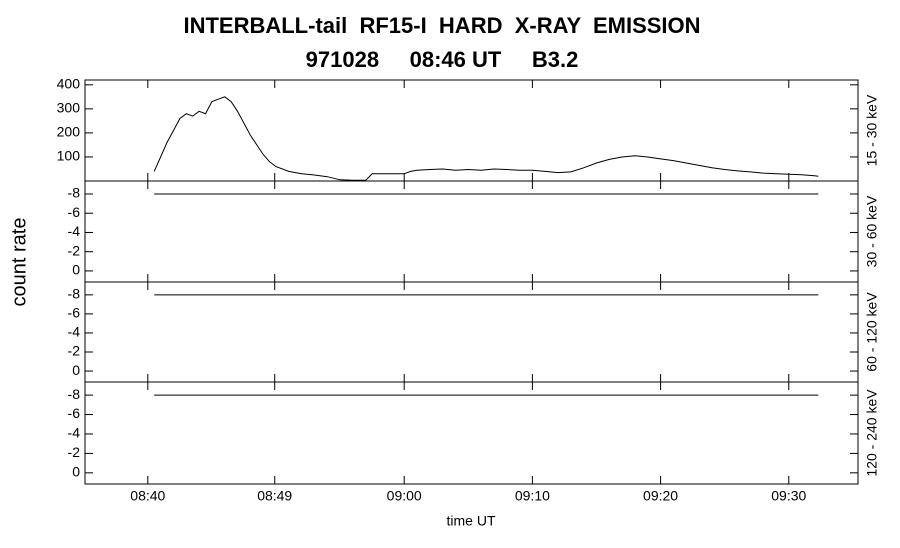 The height and width of the screenshot is (548, 900). Describe the element at coordinates (872, 231) in the screenshot. I see `panel-label: 30 - 60 keV` at that location.